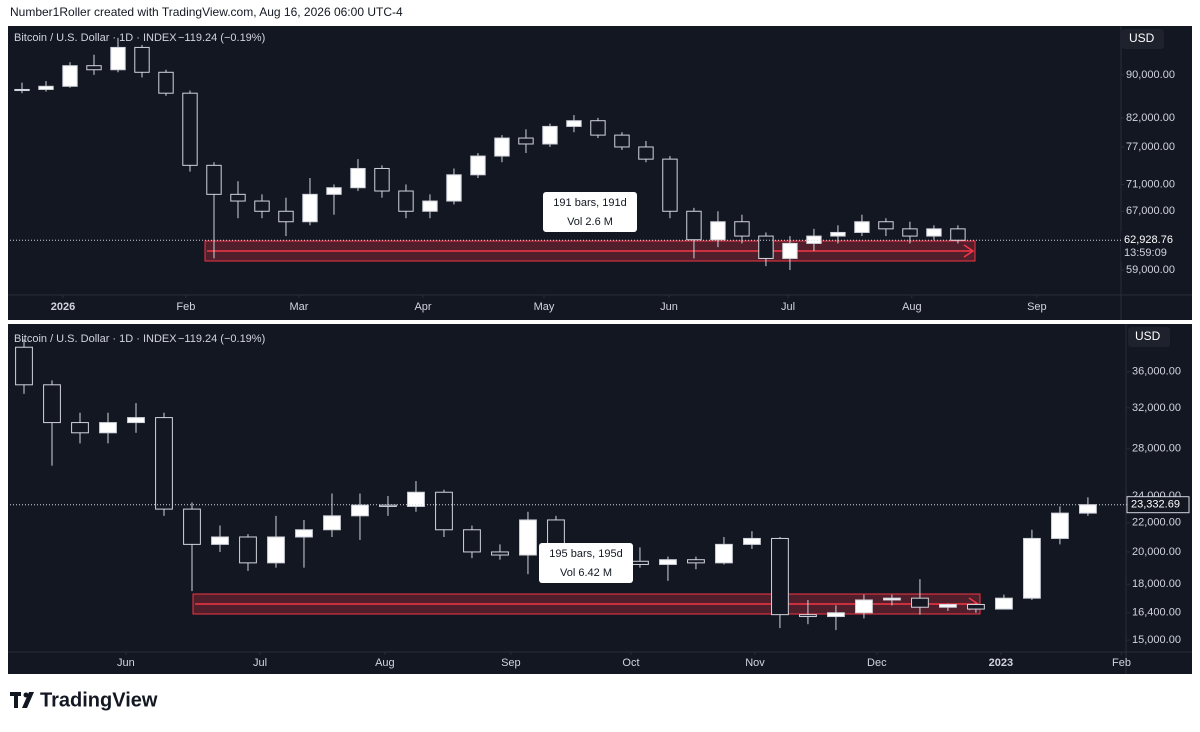  I want to click on x-tick-label: Nov, so click(755, 663).